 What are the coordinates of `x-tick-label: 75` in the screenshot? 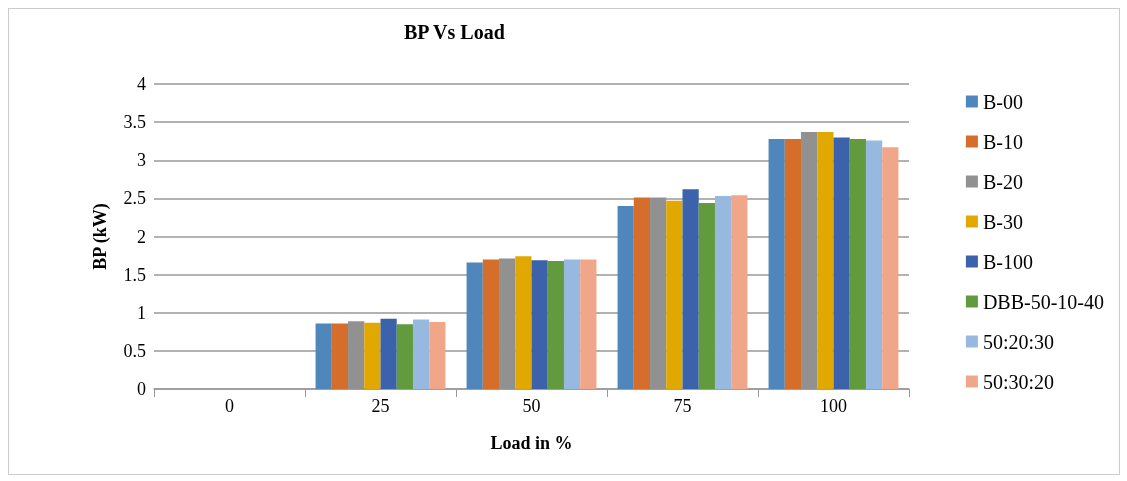 It's located at (682, 406).